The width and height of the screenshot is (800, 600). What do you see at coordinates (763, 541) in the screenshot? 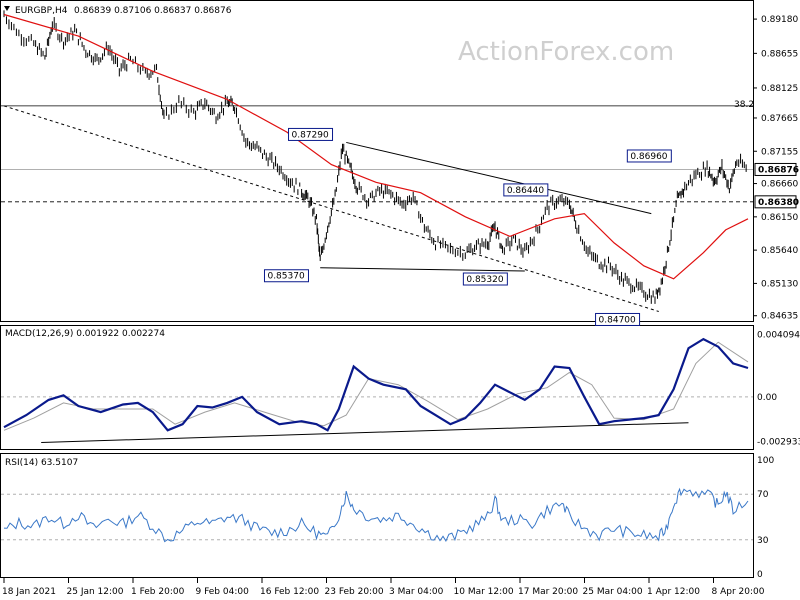
I see `rsi-axis-tick-label: 30` at bounding box center [763, 541].